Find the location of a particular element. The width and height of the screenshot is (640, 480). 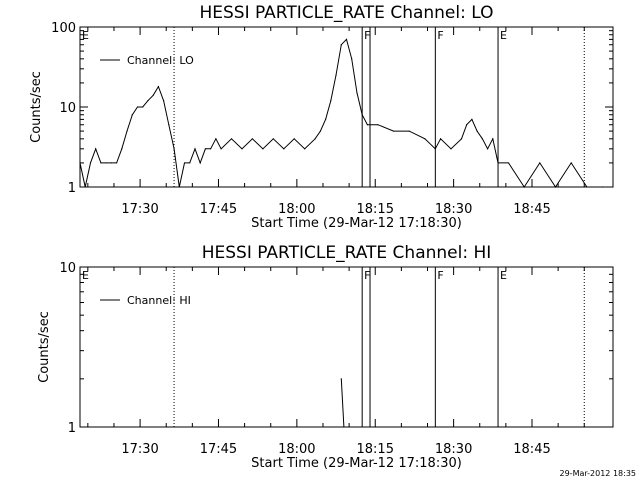

x-tick-label: 18:45 is located at coordinates (531, 209).